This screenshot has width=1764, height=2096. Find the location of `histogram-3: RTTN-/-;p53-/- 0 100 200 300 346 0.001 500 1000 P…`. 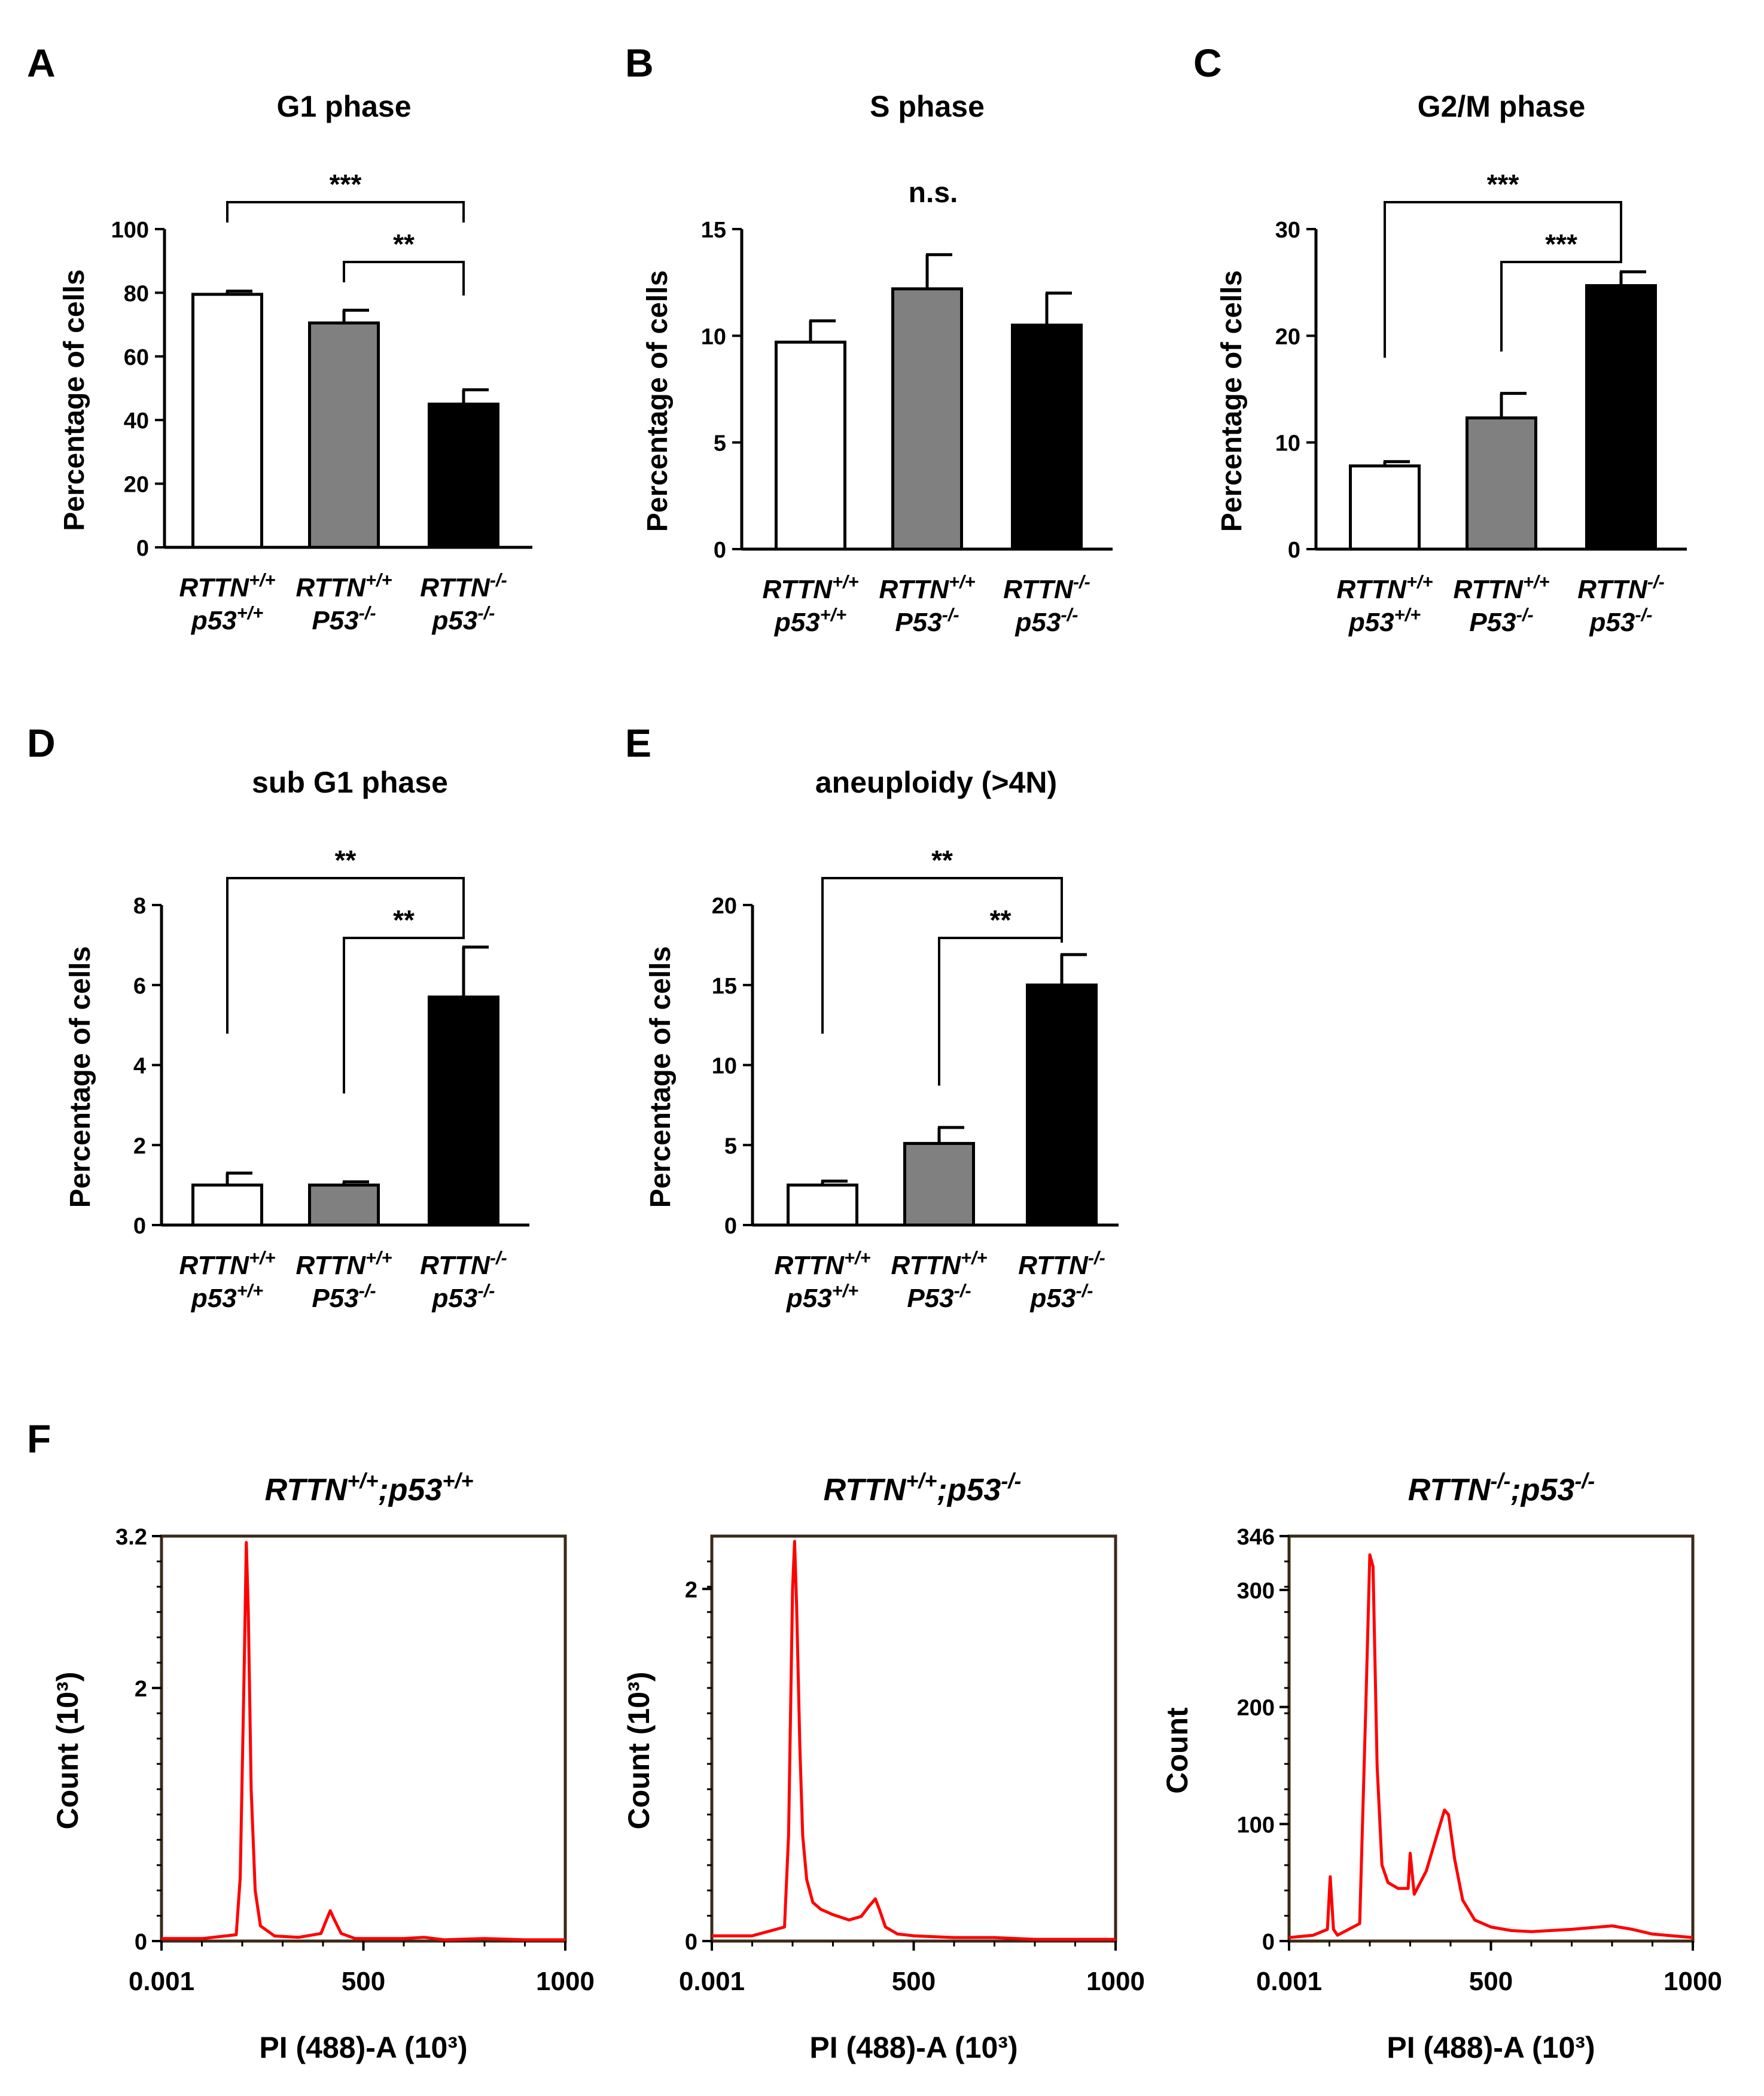

histogram-3: RTTN-/-;p53-/- 0 100 200 300 346 0.001 500 1000 P… is located at coordinates (1441, 1767).